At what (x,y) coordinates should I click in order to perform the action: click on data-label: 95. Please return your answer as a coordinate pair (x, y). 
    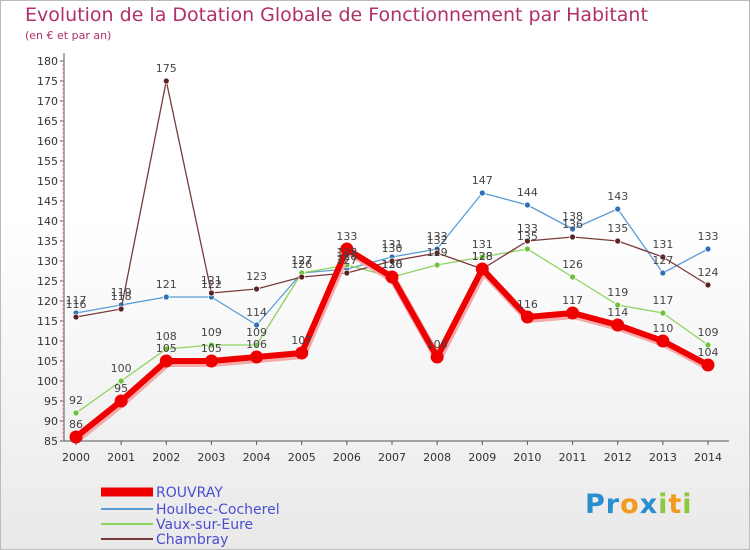
    Looking at the image, I should click on (121, 388).